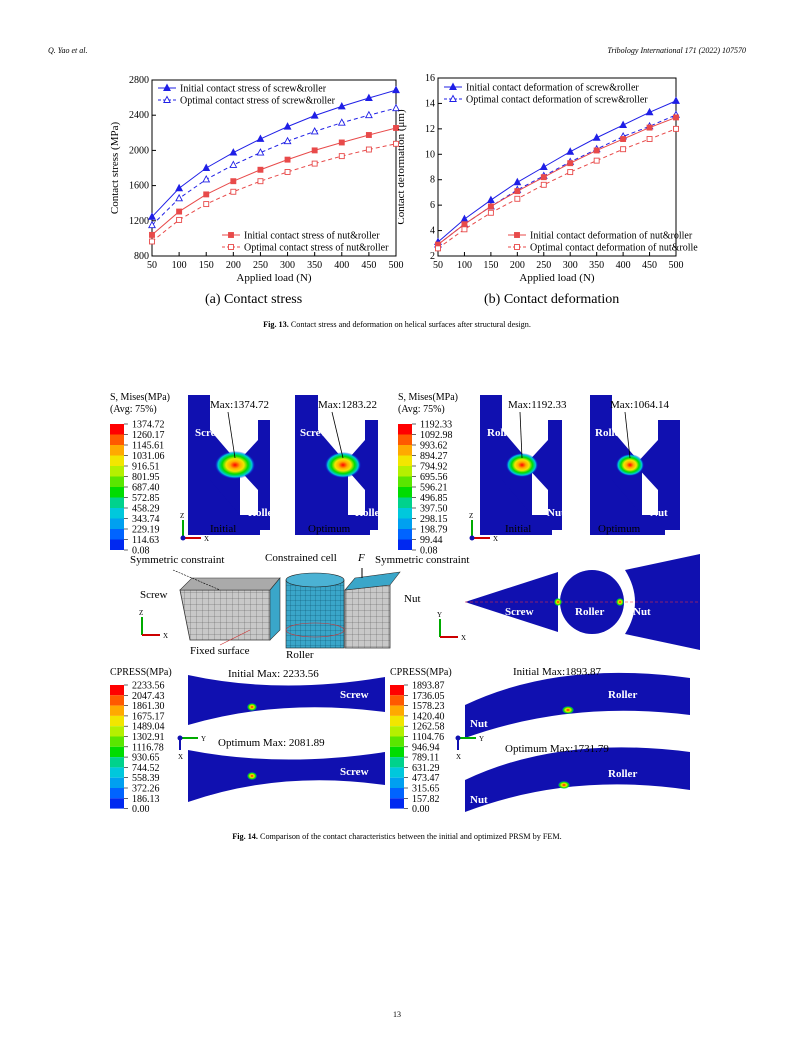 This screenshot has width=794, height=1058. Describe the element at coordinates (464, 265) in the screenshot. I see `x-tick-label: 100` at that location.